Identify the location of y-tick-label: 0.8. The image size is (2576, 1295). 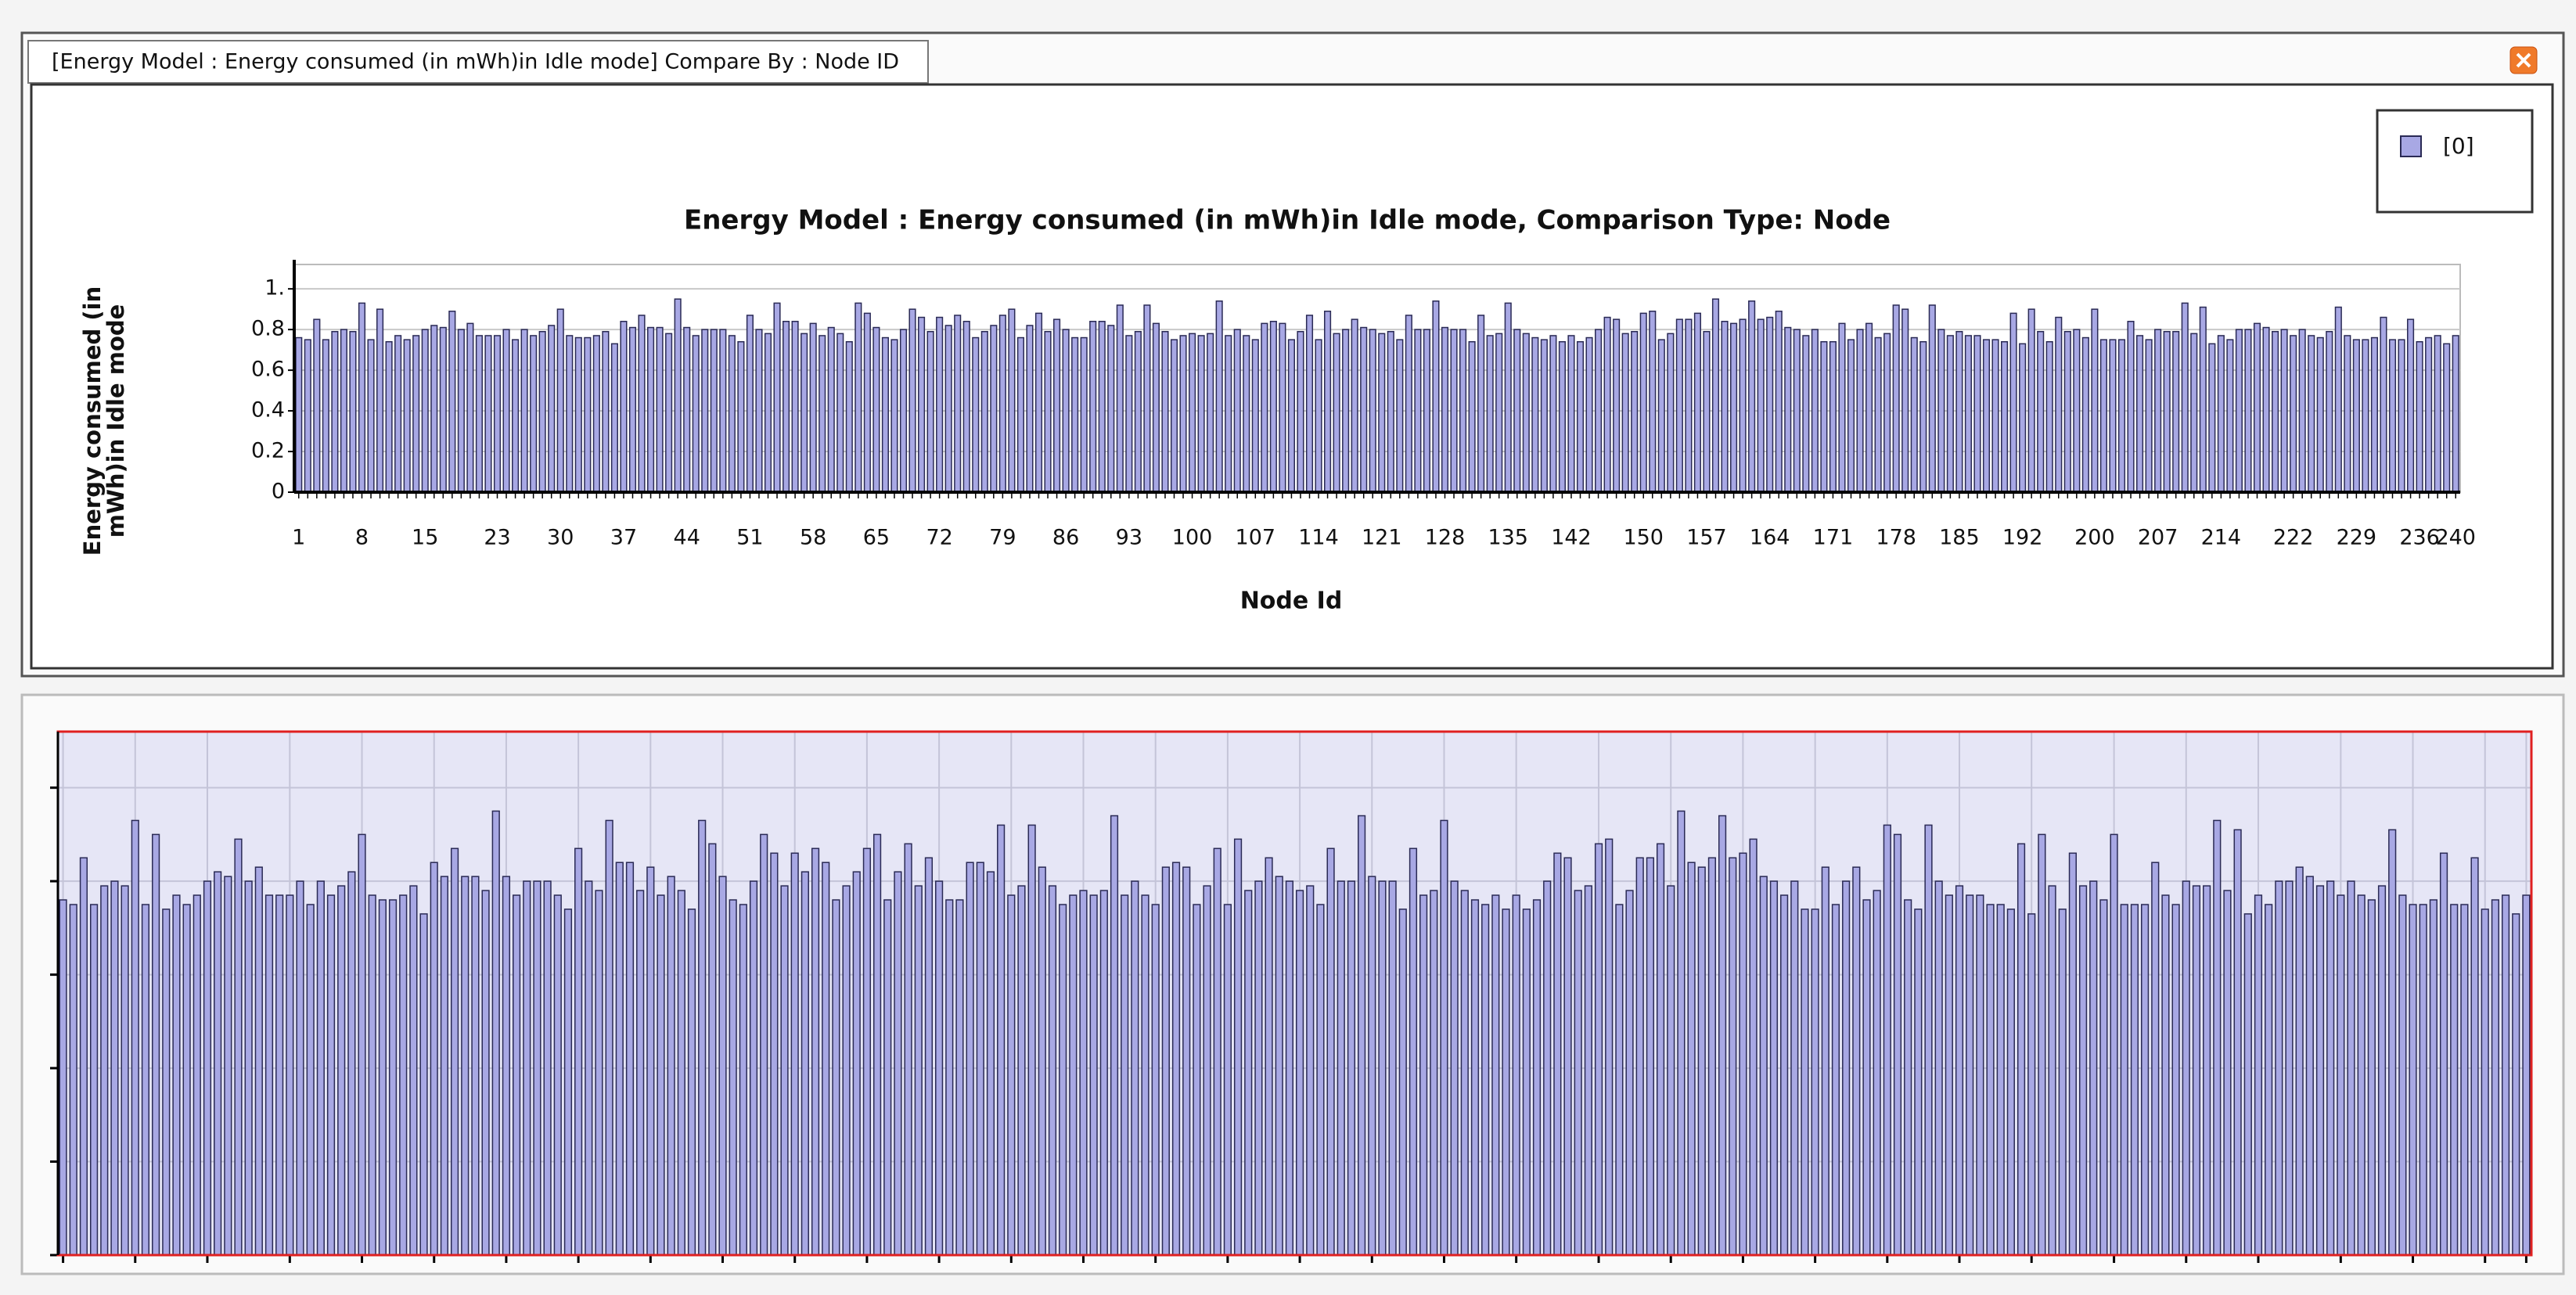
(268, 329).